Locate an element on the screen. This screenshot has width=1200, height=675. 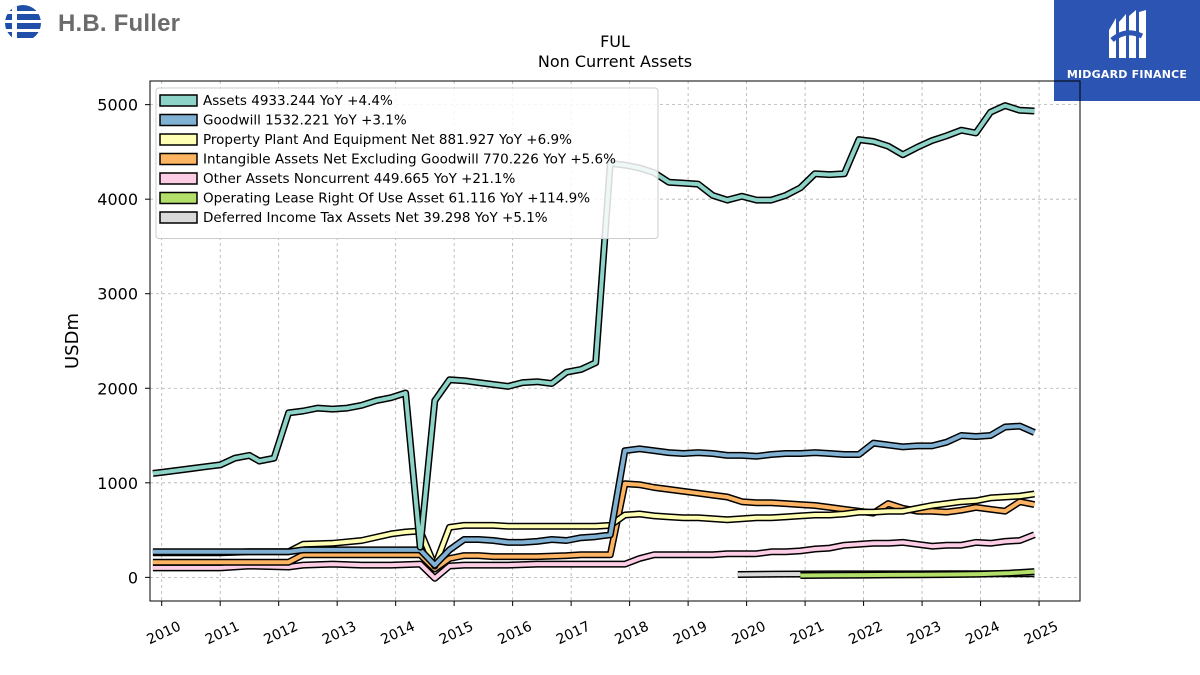
legend-label: Assets 4933.244 YoY +4.4% is located at coordinates (298, 101).